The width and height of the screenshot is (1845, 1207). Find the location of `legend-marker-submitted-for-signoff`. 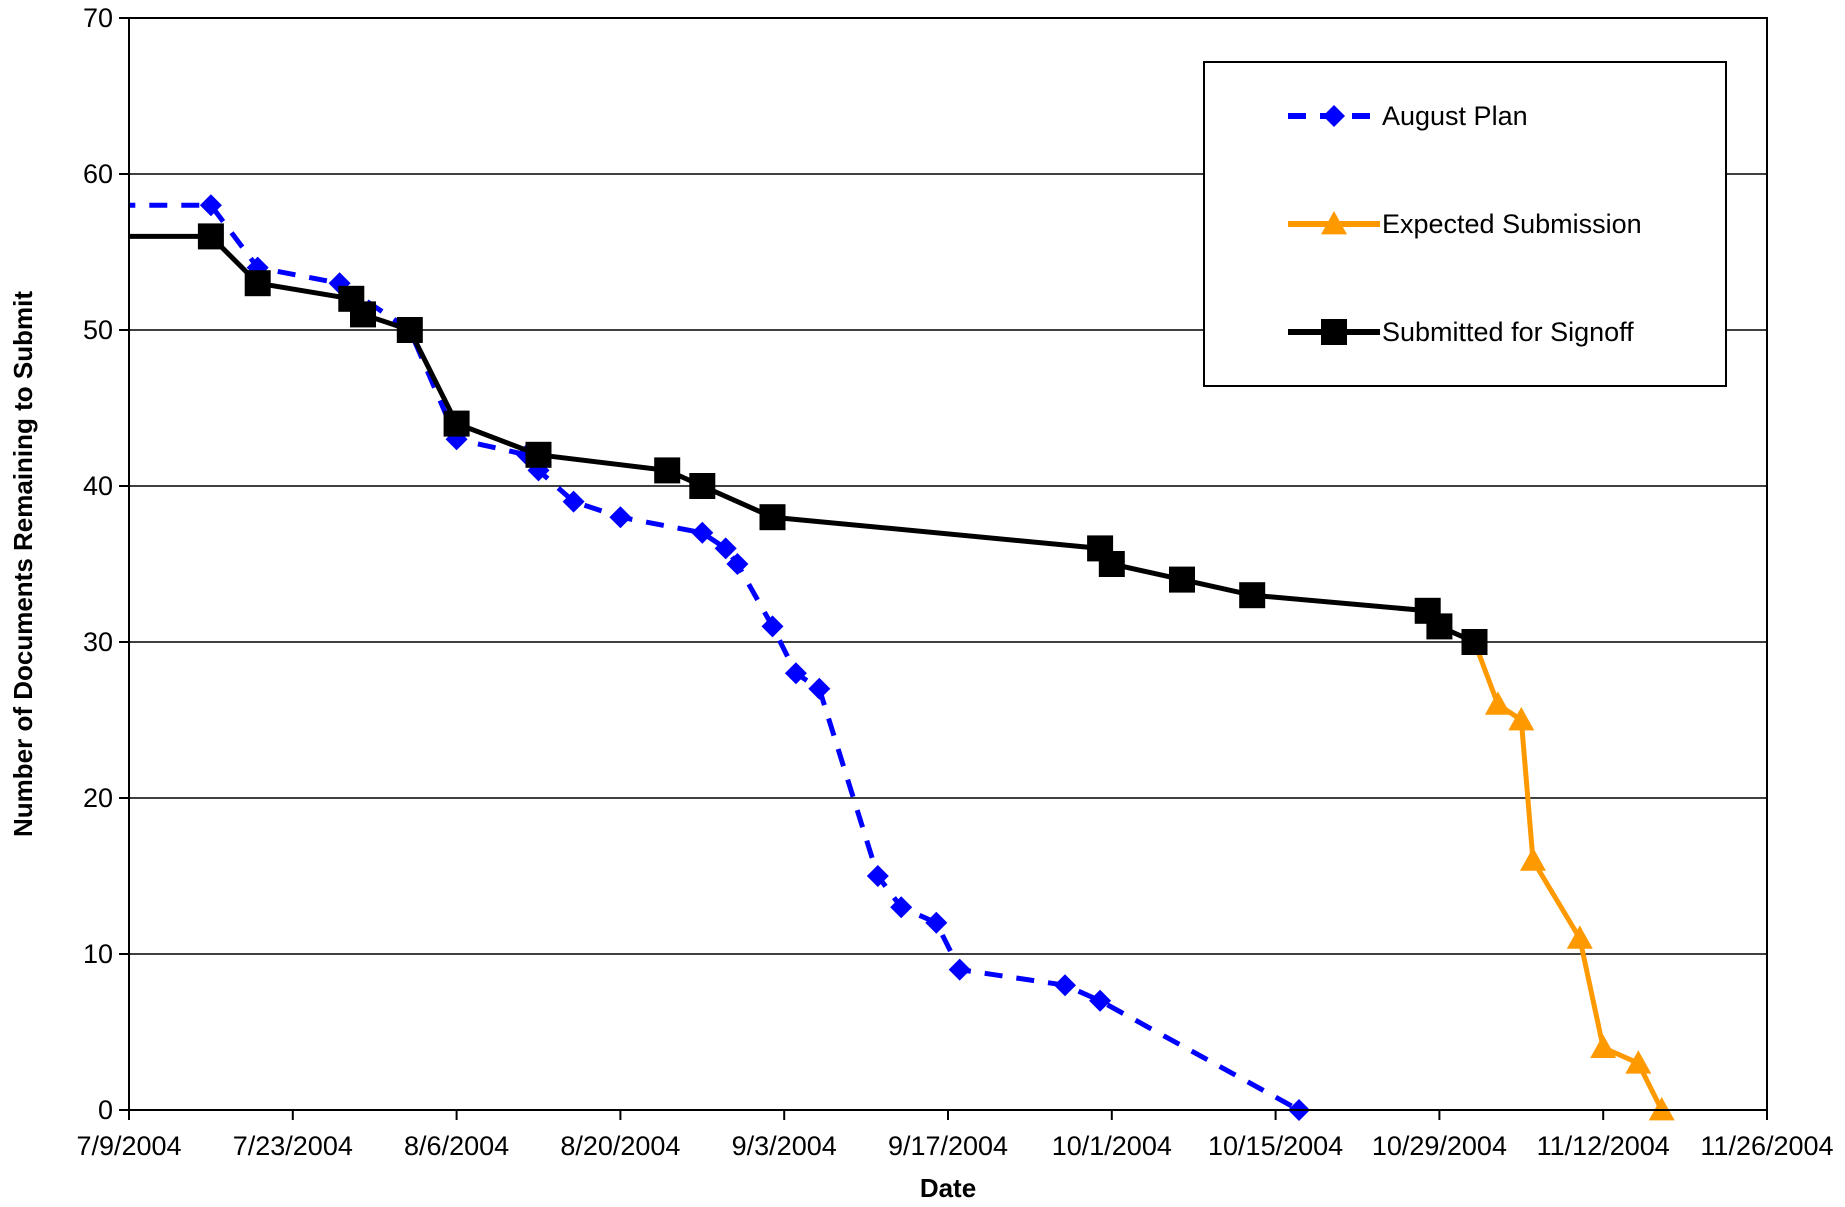

legend-marker-submitted-for-signoff is located at coordinates (1334, 332).